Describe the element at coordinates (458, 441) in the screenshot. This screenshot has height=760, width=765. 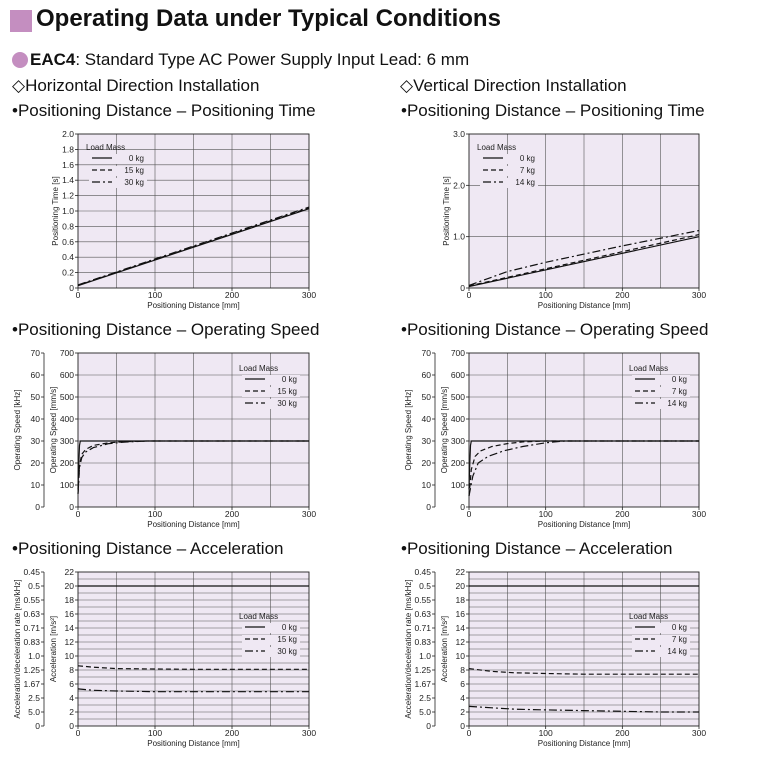
I see `y-tick-label: 300` at that location.